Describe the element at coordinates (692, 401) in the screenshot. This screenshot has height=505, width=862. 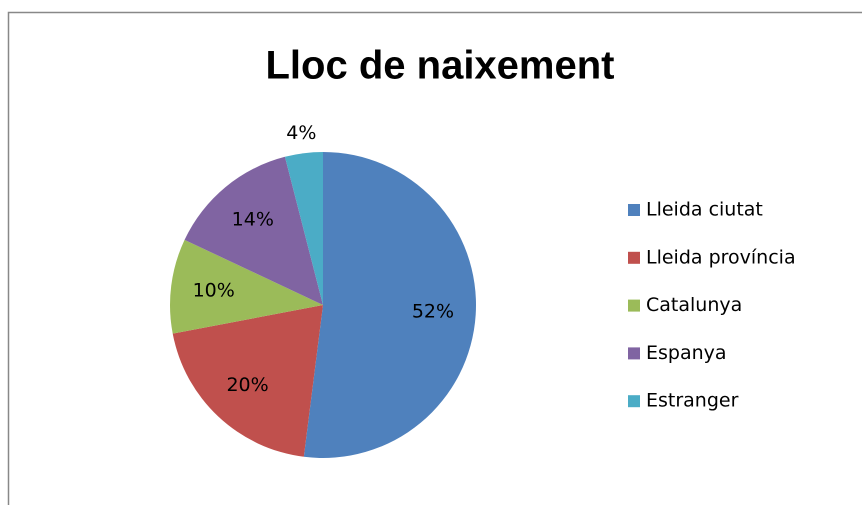
I see `legend-label: Estranger` at that location.